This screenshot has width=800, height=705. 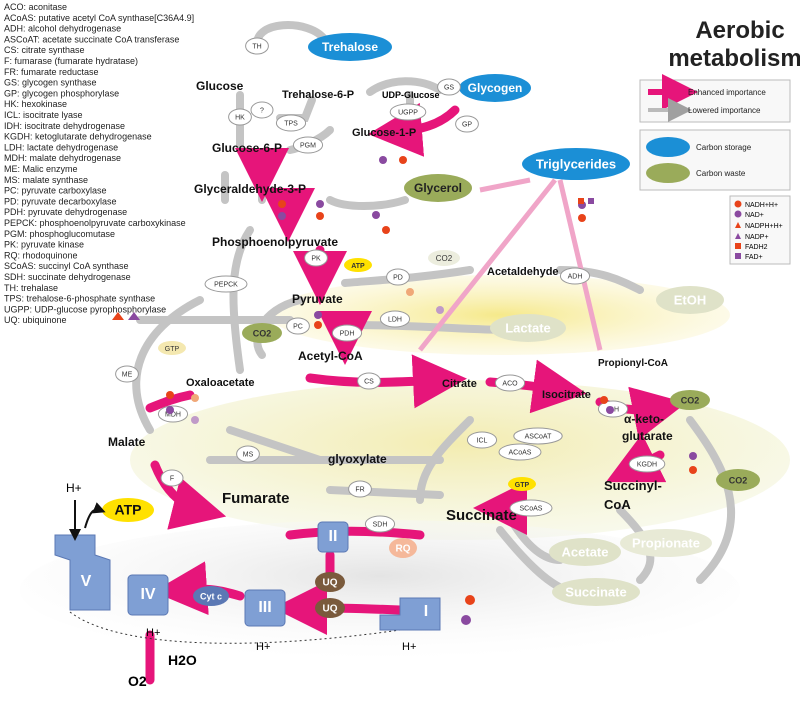 I want to click on enzyme-pgm-label: PGM, so click(x=308, y=145).